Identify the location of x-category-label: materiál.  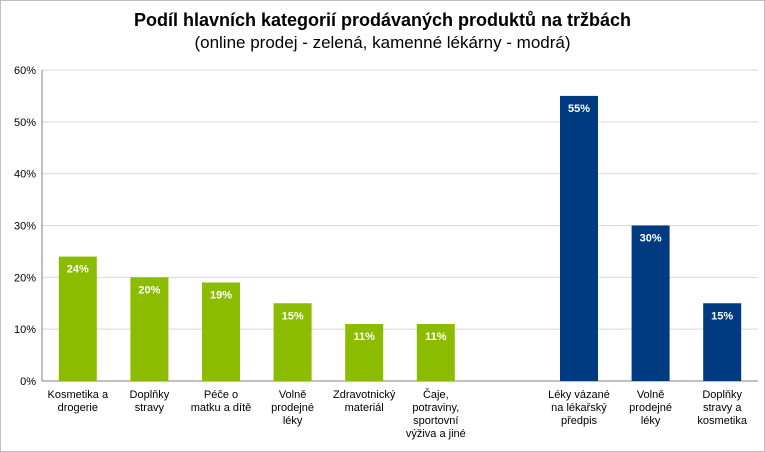
(364, 408).